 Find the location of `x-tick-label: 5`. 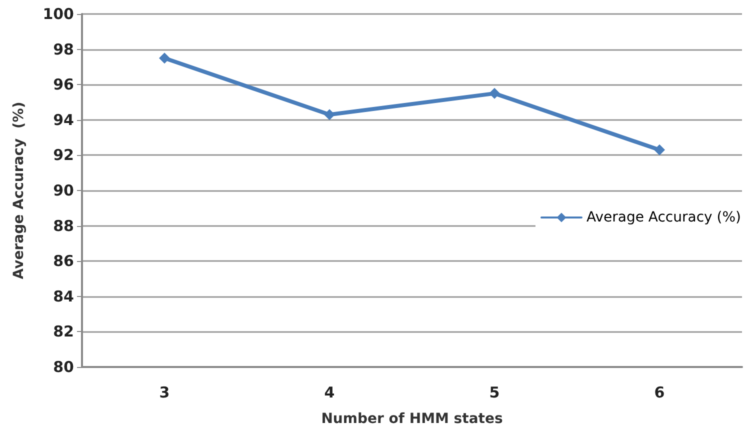

x-tick-label: 5 is located at coordinates (494, 393).